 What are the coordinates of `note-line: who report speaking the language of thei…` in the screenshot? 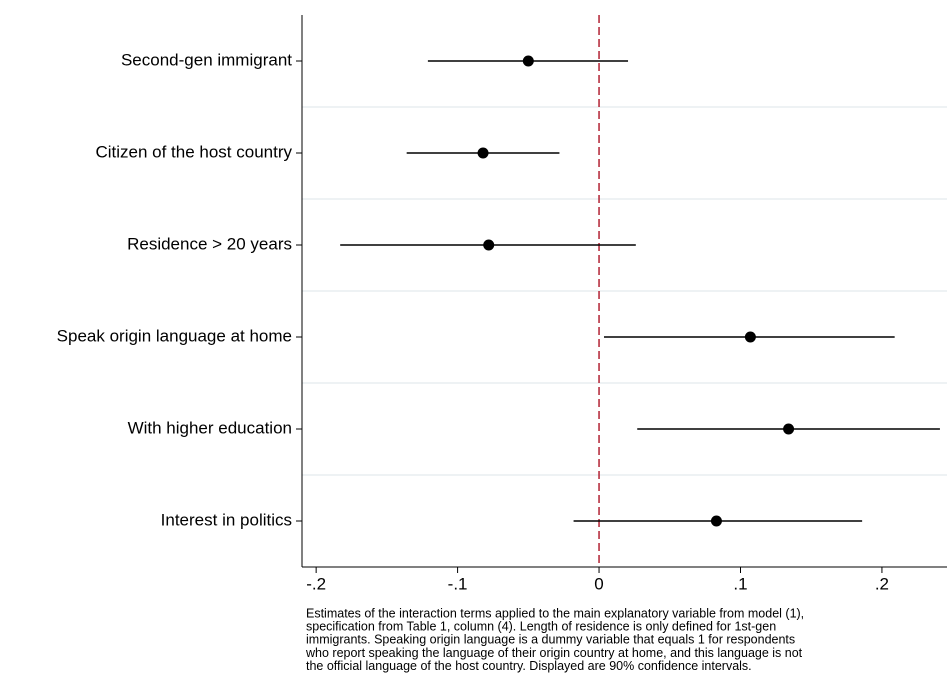 It's located at (554, 653).